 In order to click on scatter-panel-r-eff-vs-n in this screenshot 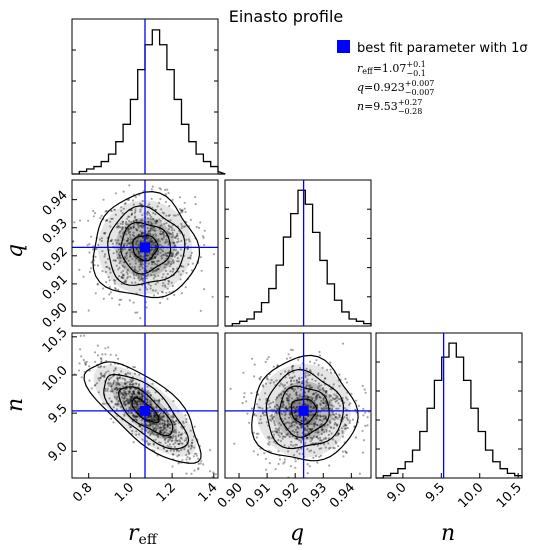, I will do `click(145, 405)`.